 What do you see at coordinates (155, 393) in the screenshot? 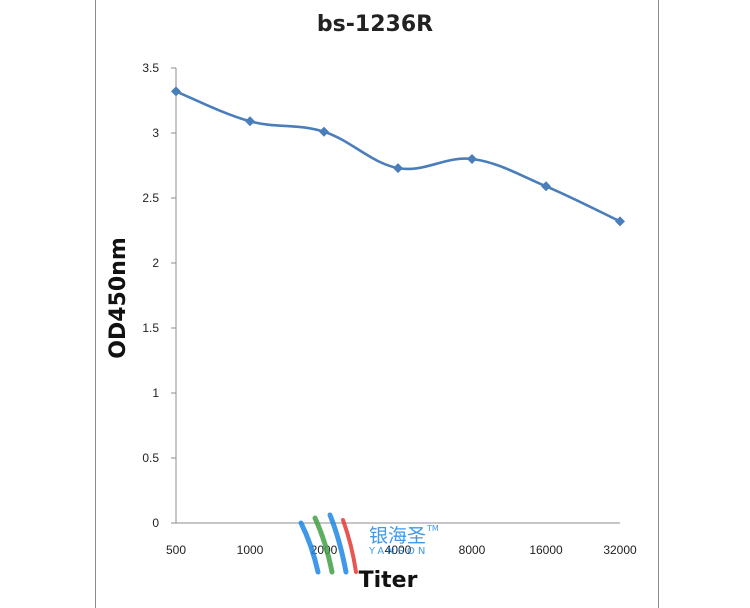
I see `y-tick-label: 1` at bounding box center [155, 393].